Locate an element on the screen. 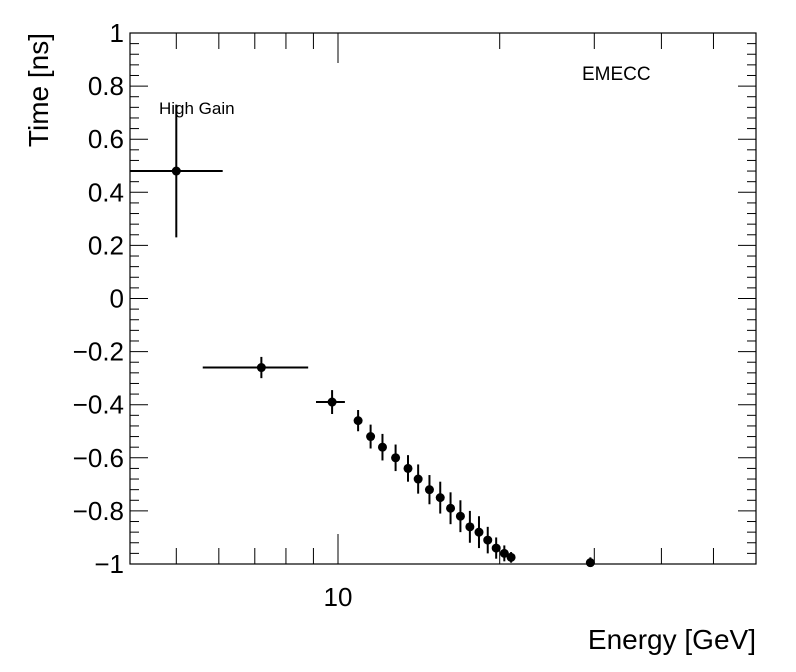  gain-annotation: High Gain is located at coordinates (197, 108).